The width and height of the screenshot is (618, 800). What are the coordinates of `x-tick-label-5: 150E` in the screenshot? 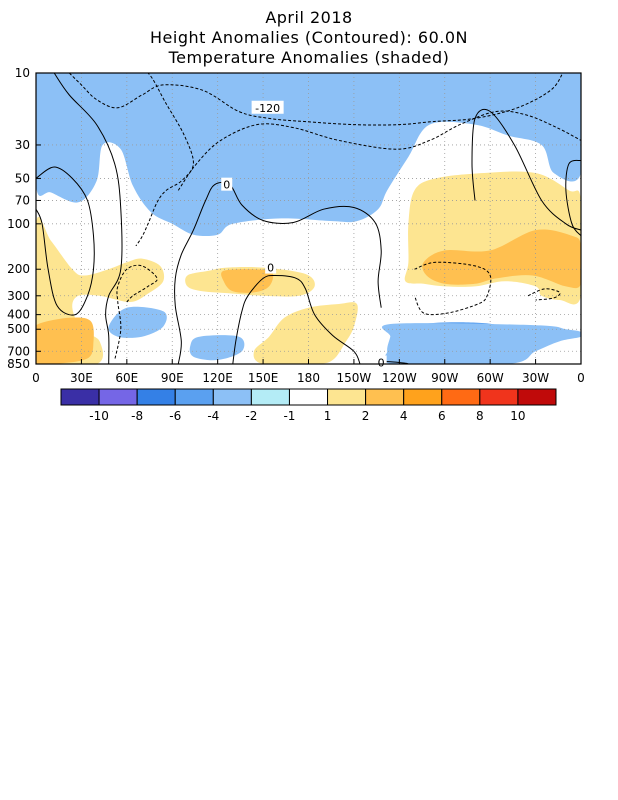 It's located at (263, 378).